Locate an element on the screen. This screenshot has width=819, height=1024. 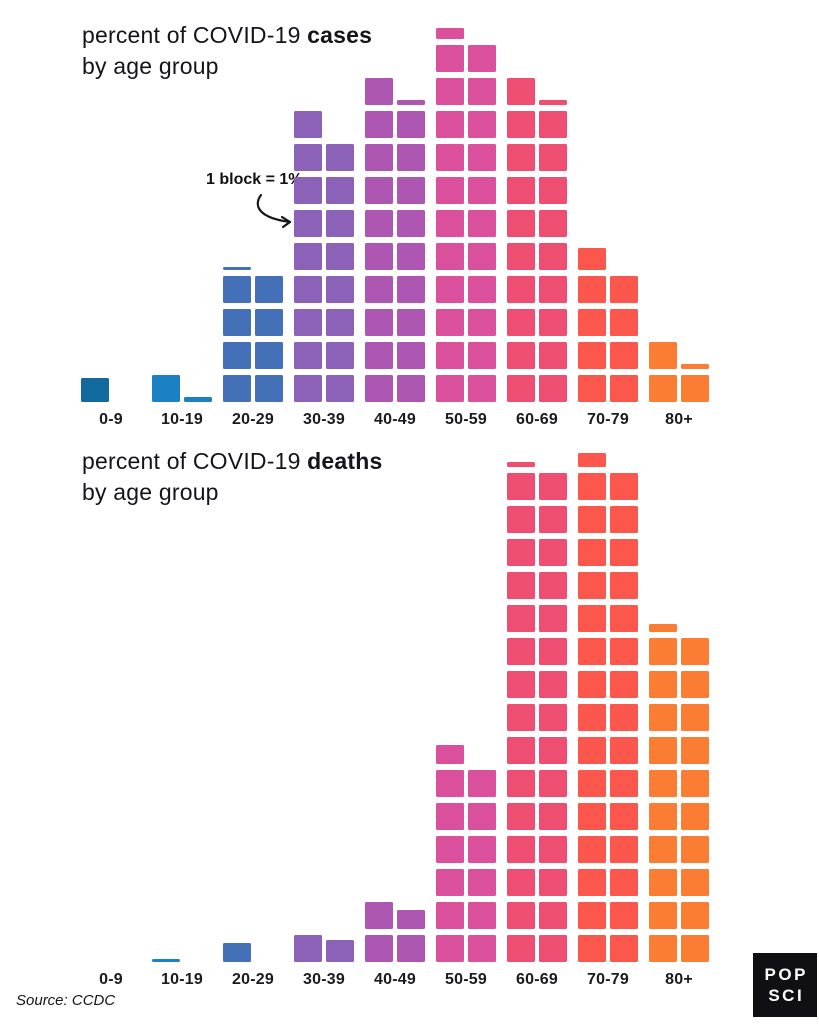
deaths-title-line2: by age group is located at coordinates (150, 492).